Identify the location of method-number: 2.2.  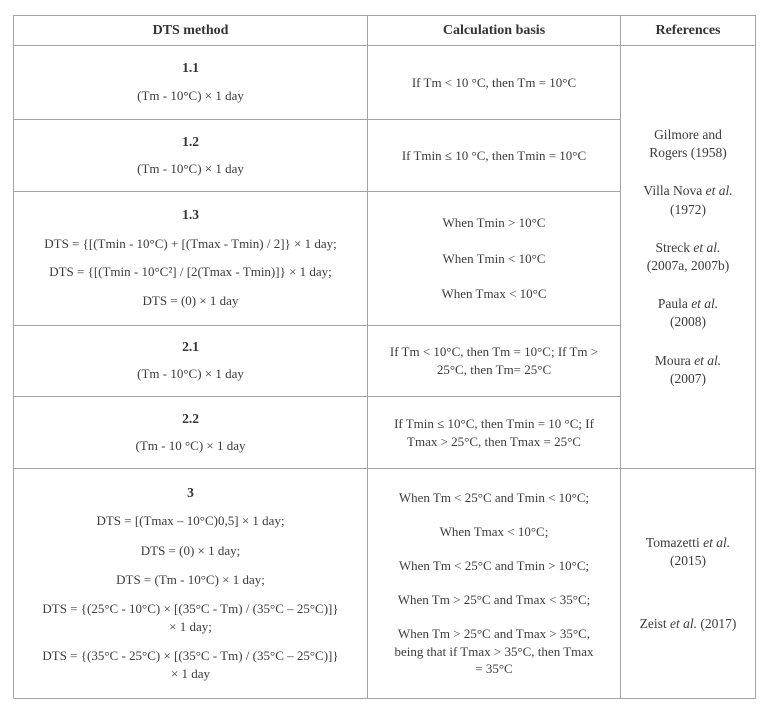
(190, 418).